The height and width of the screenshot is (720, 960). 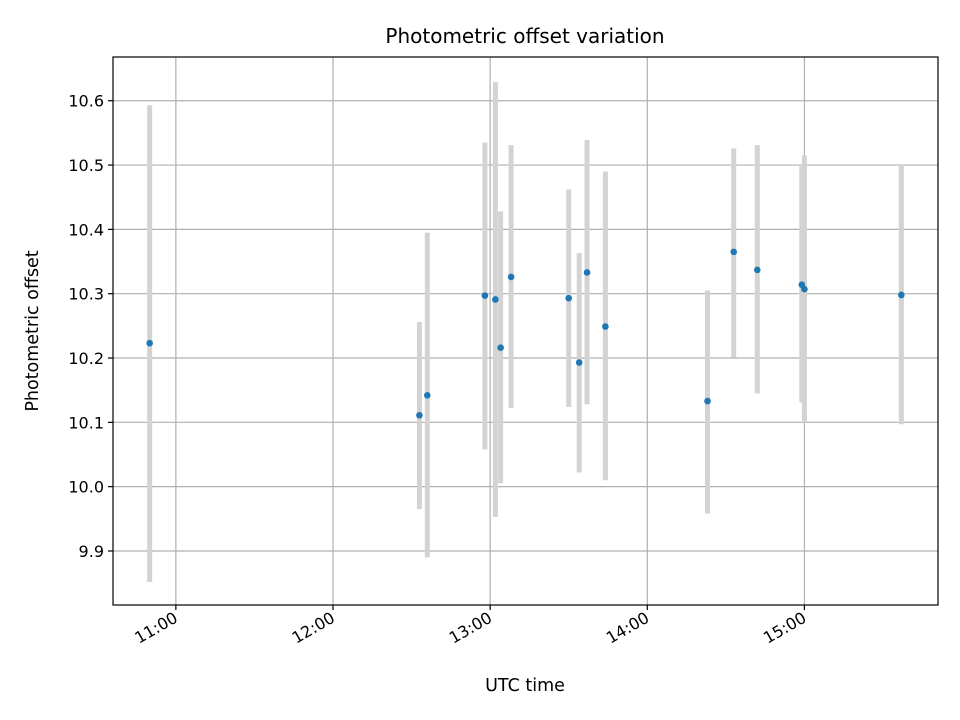 I want to click on x-tick-label: 11:00, so click(x=155, y=628).